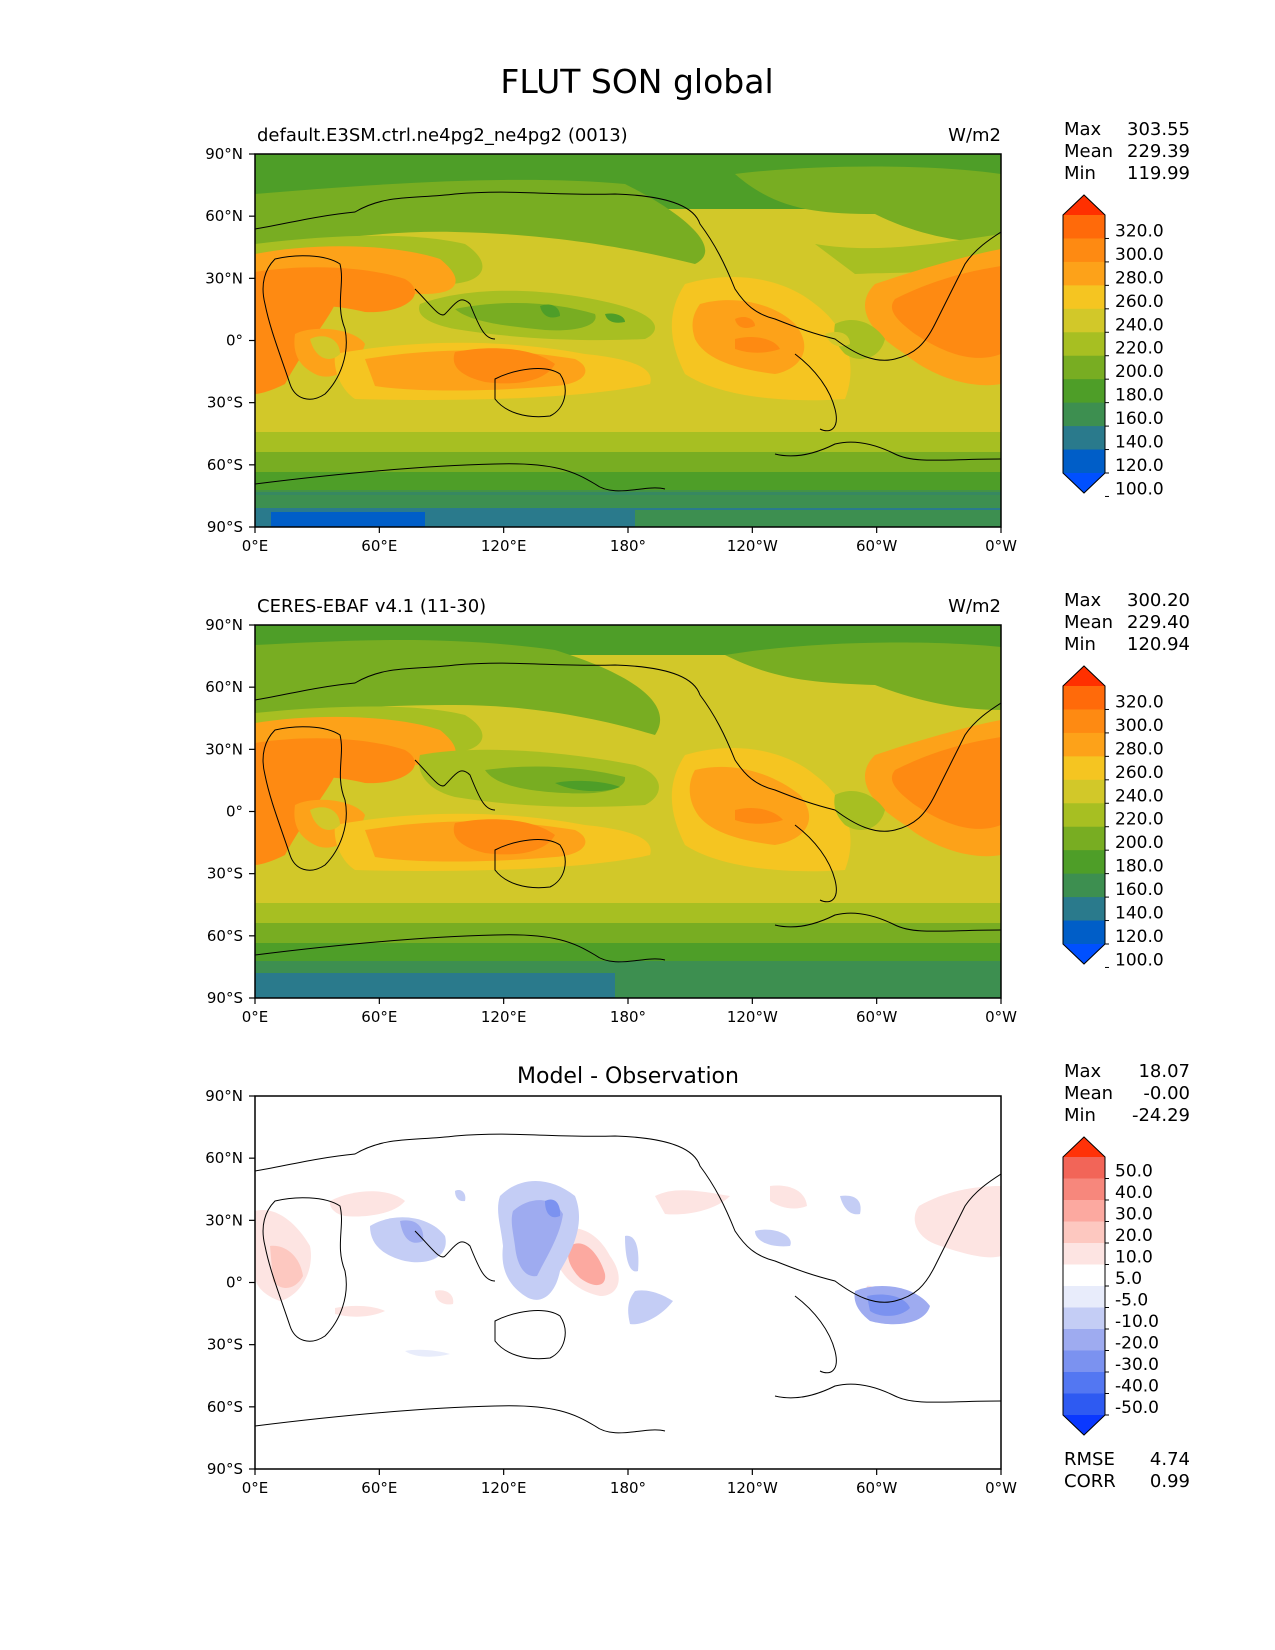  What do you see at coordinates (234, 341) in the screenshot?
I see `lat-tick-label: 0°` at bounding box center [234, 341].